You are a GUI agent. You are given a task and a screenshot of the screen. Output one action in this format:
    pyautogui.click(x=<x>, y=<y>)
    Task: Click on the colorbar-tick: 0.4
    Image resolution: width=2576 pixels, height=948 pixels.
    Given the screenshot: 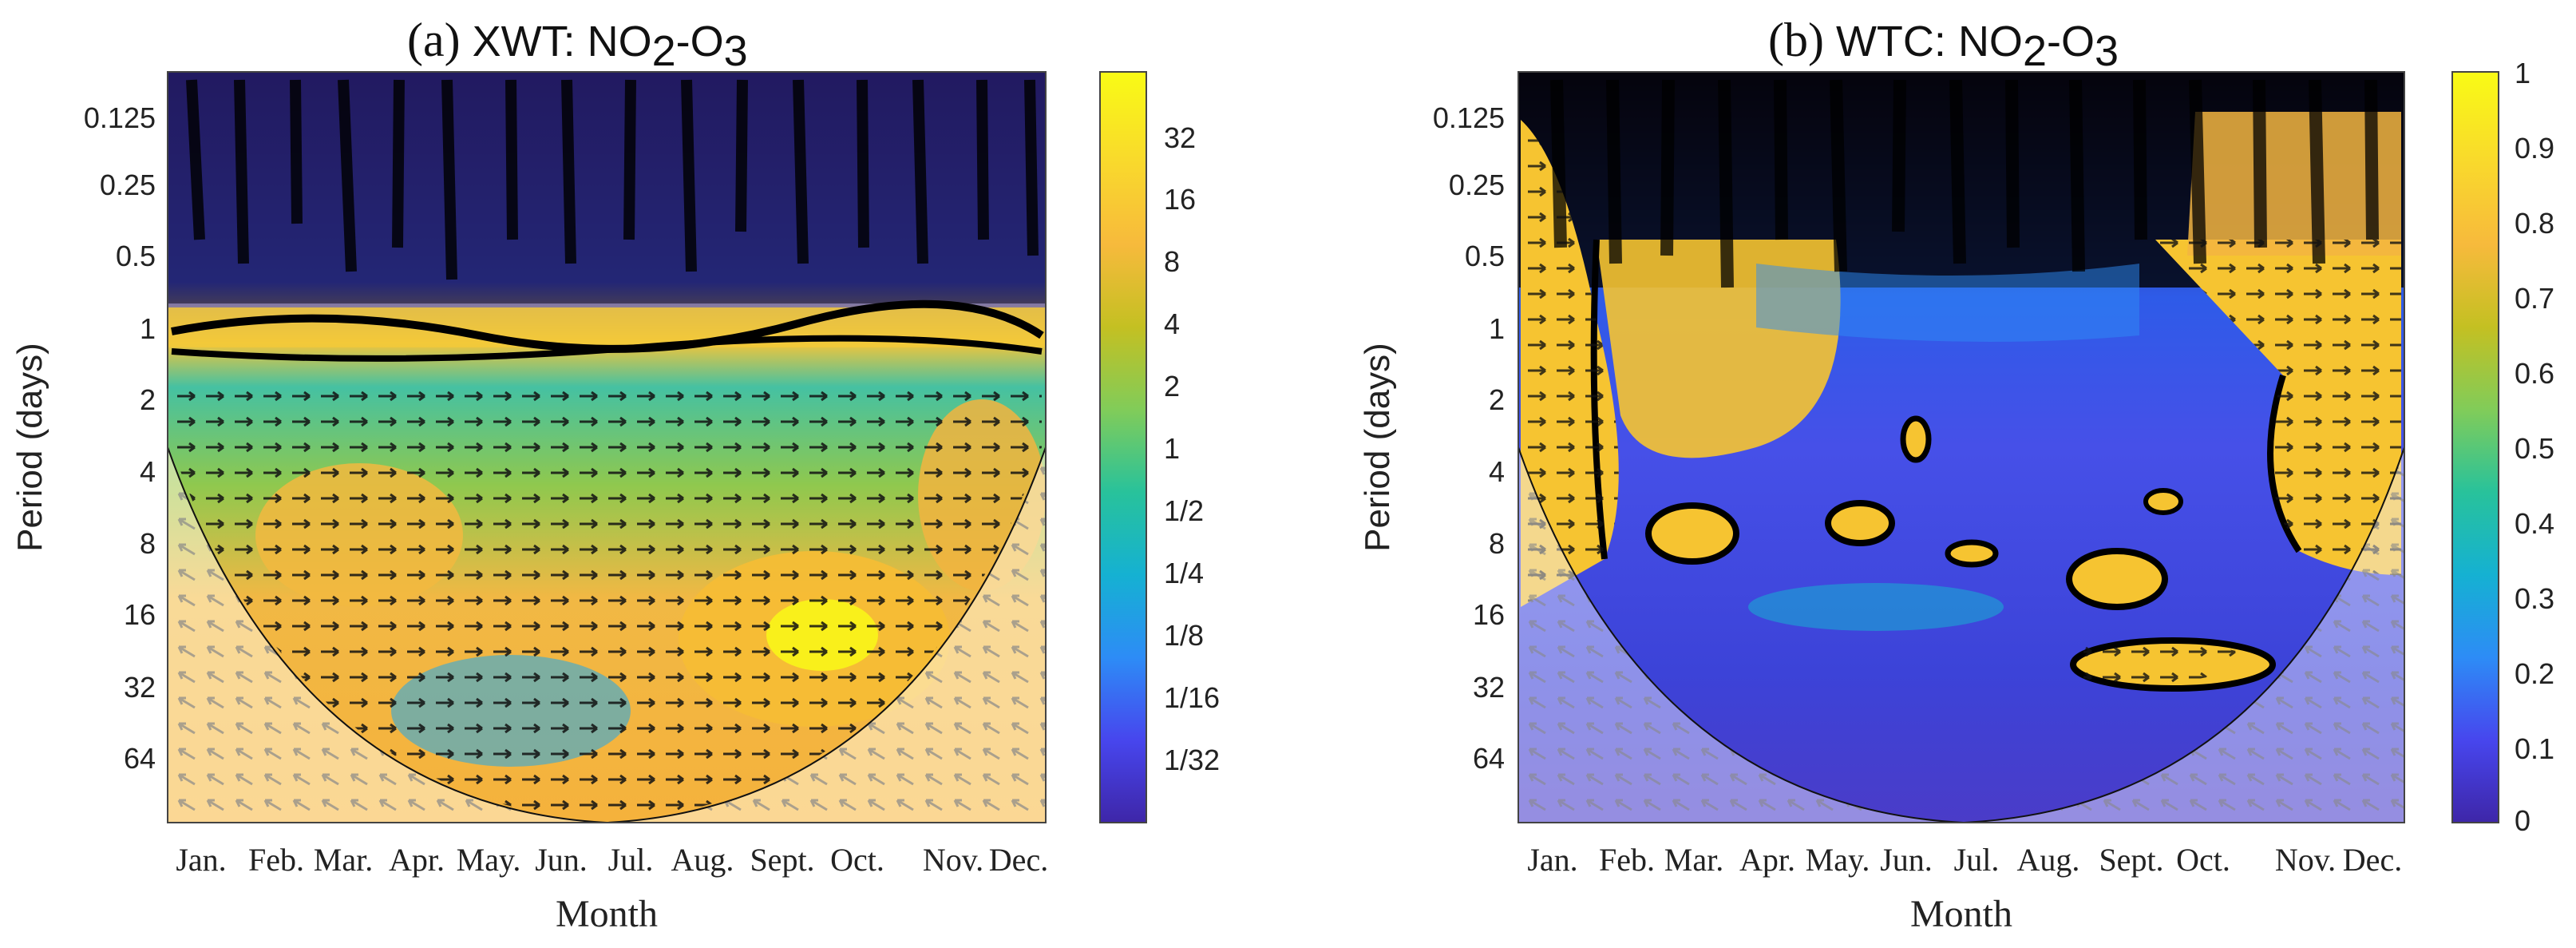 What is the action you would take?
    pyautogui.click(x=2535, y=524)
    